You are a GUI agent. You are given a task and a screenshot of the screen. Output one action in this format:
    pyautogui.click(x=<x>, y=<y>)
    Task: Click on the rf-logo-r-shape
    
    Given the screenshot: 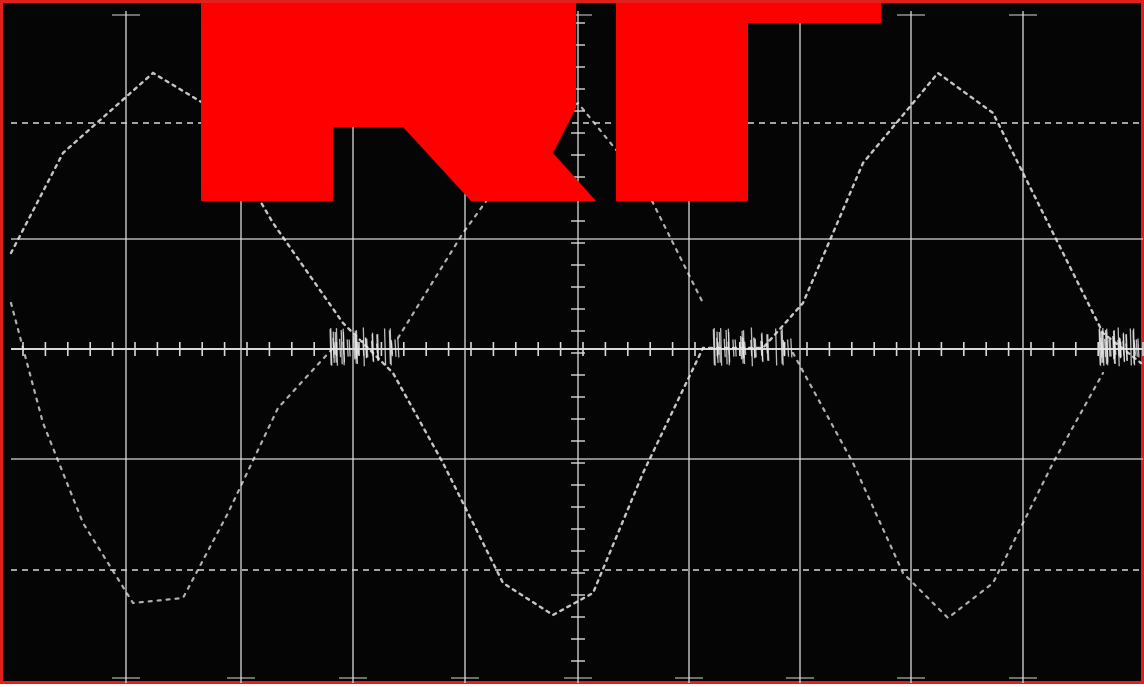 What is the action you would take?
    pyautogui.click(x=398, y=102)
    